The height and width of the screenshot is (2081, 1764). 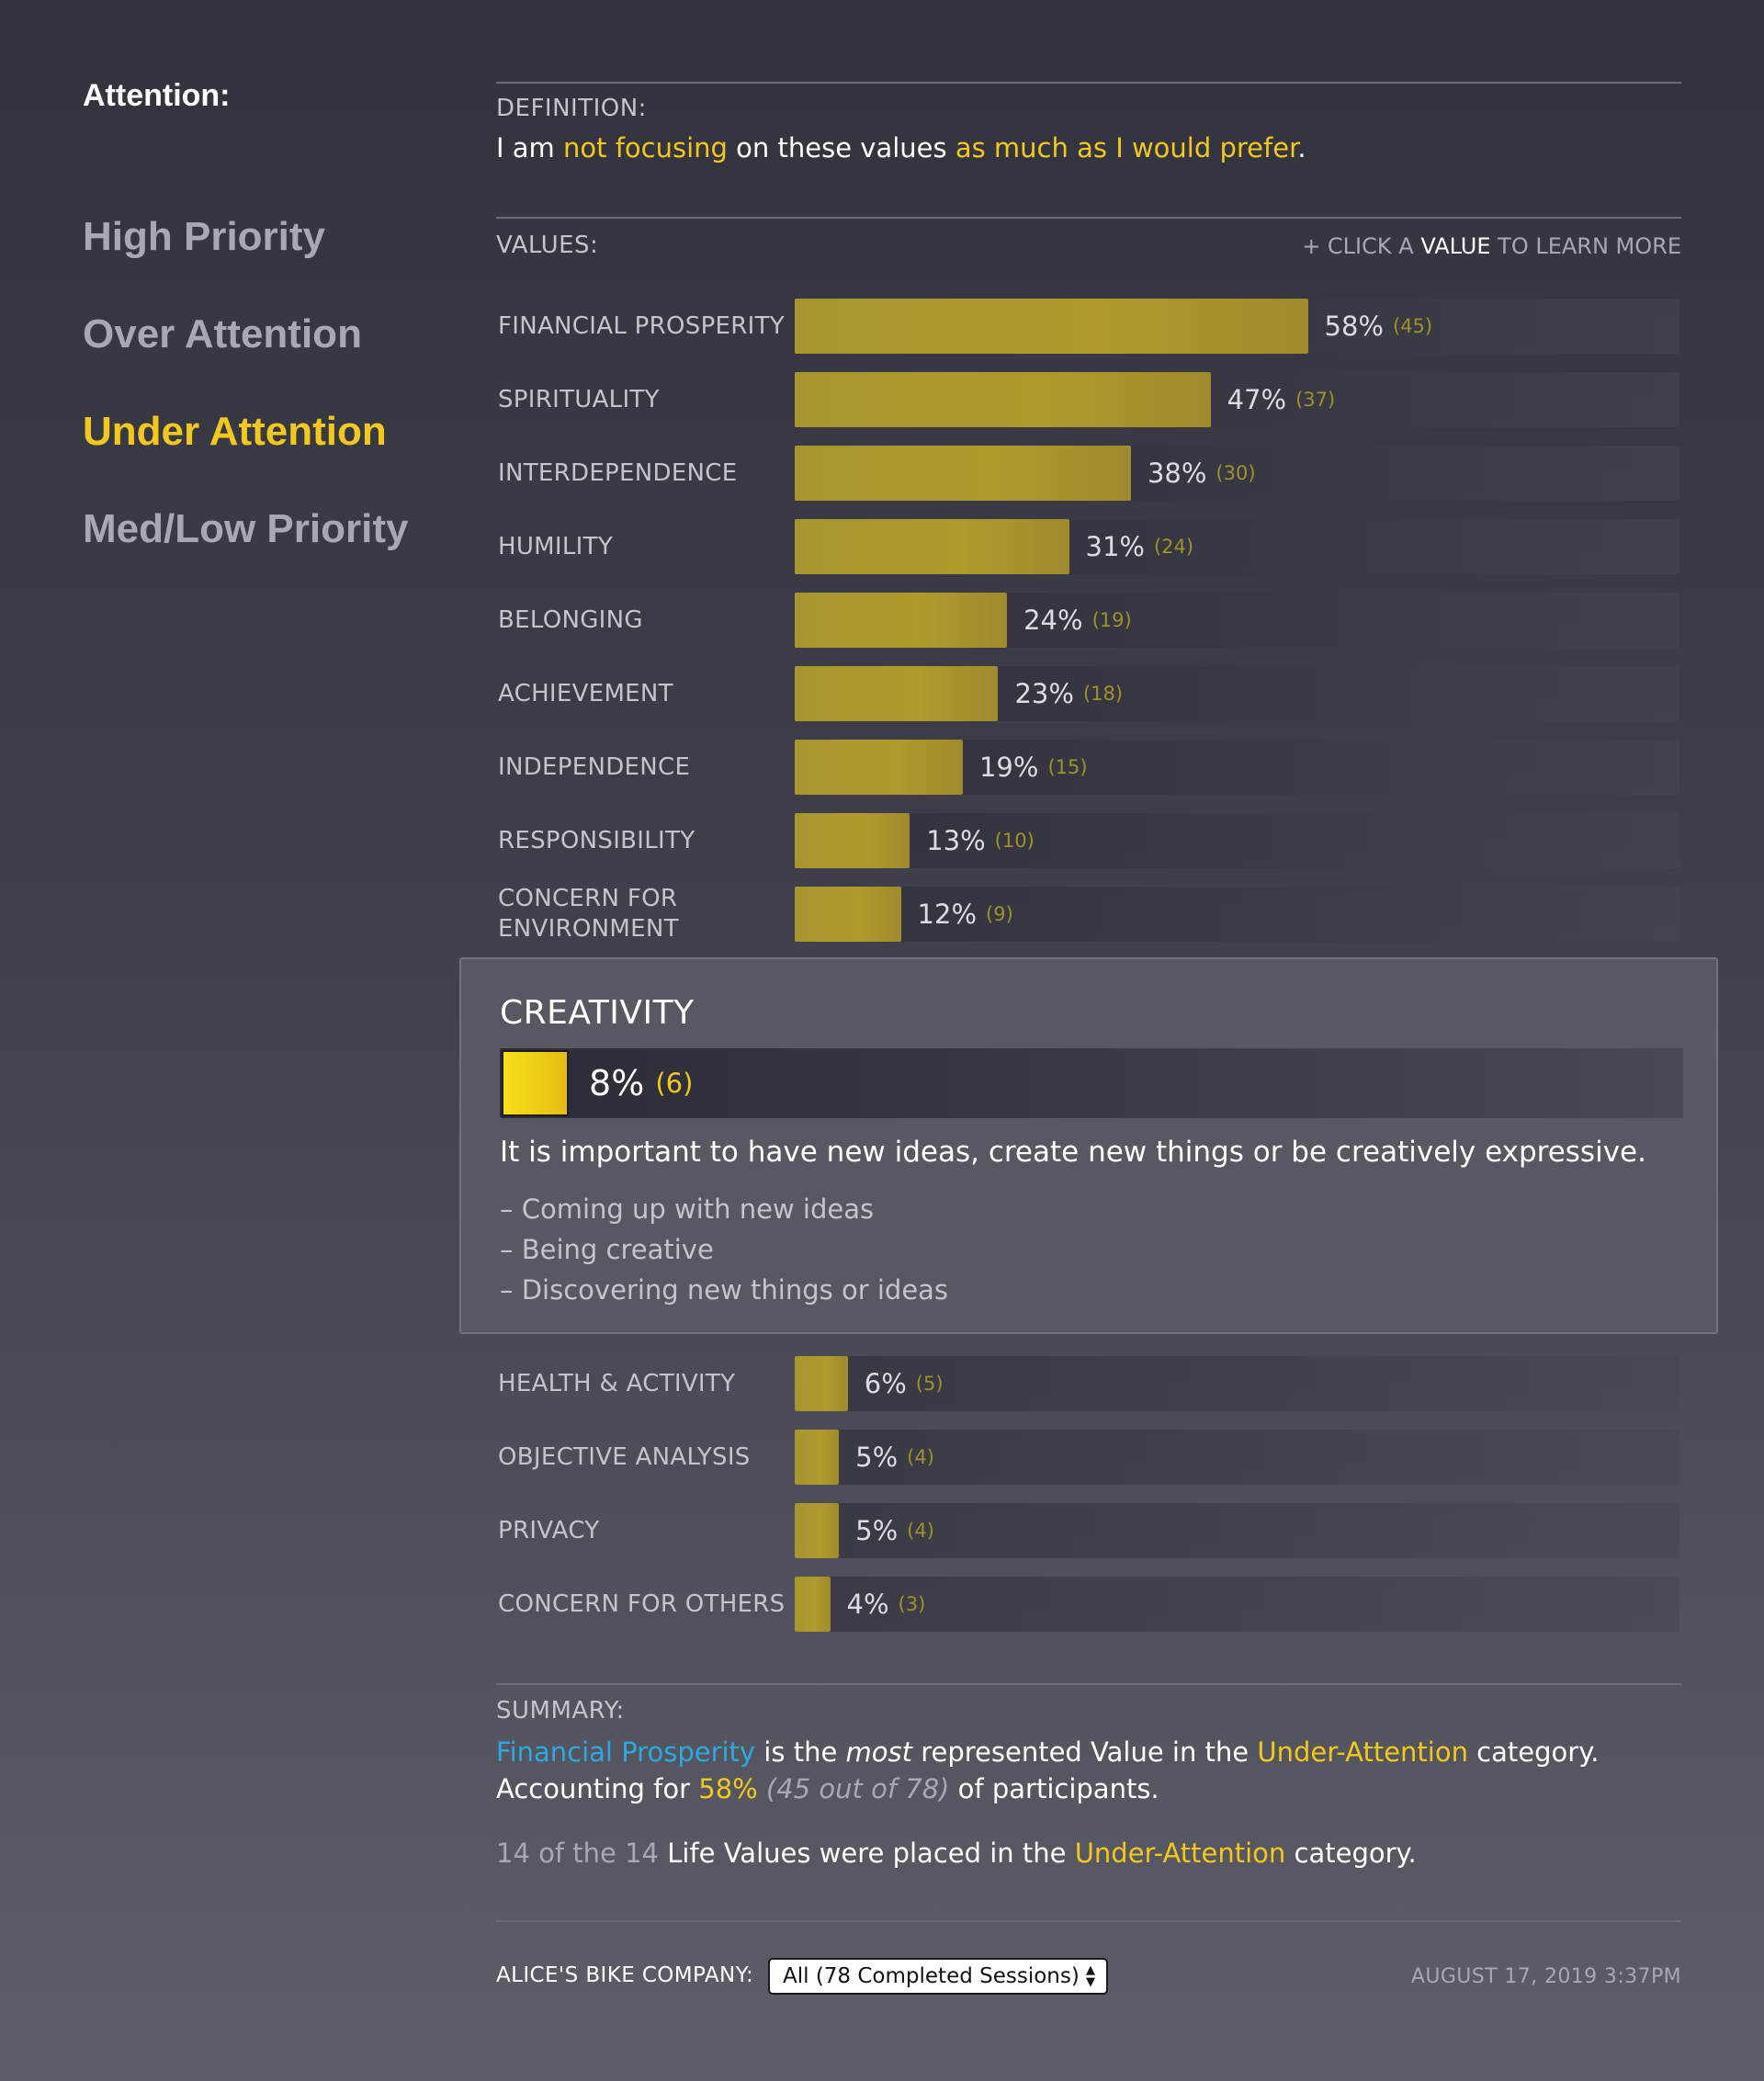 I want to click on detail-title: CREATIVITY, so click(x=597, y=1013).